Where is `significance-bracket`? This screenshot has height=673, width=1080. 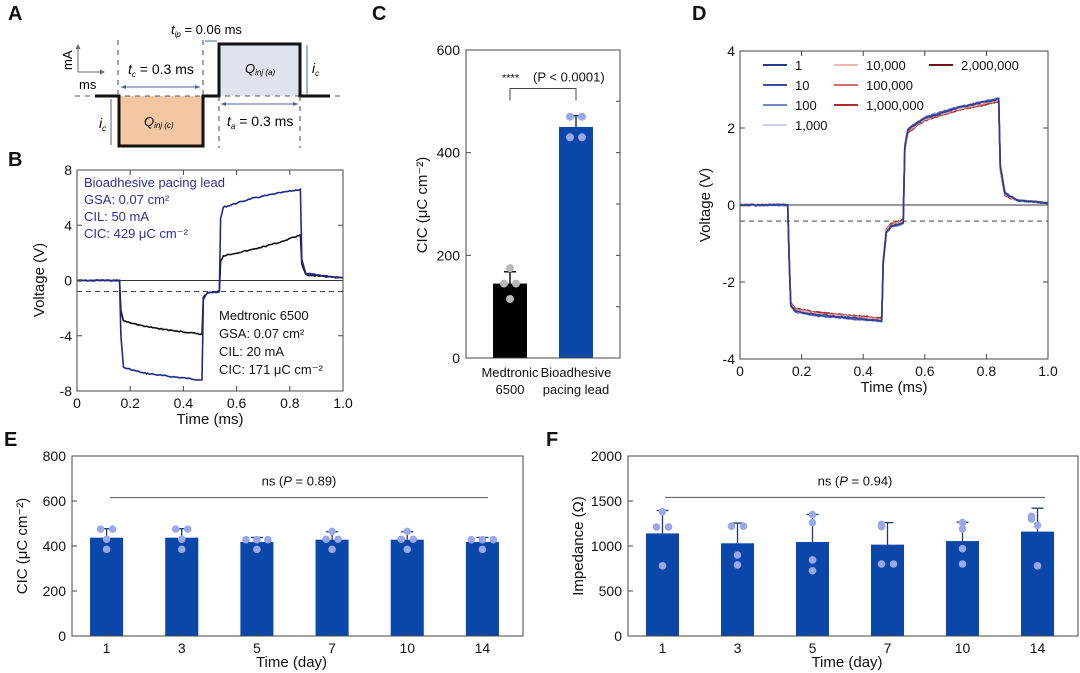
significance-bracket is located at coordinates (543, 94).